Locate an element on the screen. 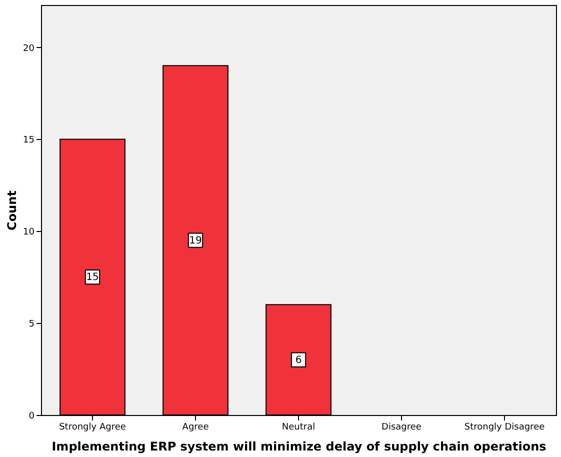 Image resolution: width=561 pixels, height=457 pixels. y-axis-title: Count is located at coordinates (12, 210).